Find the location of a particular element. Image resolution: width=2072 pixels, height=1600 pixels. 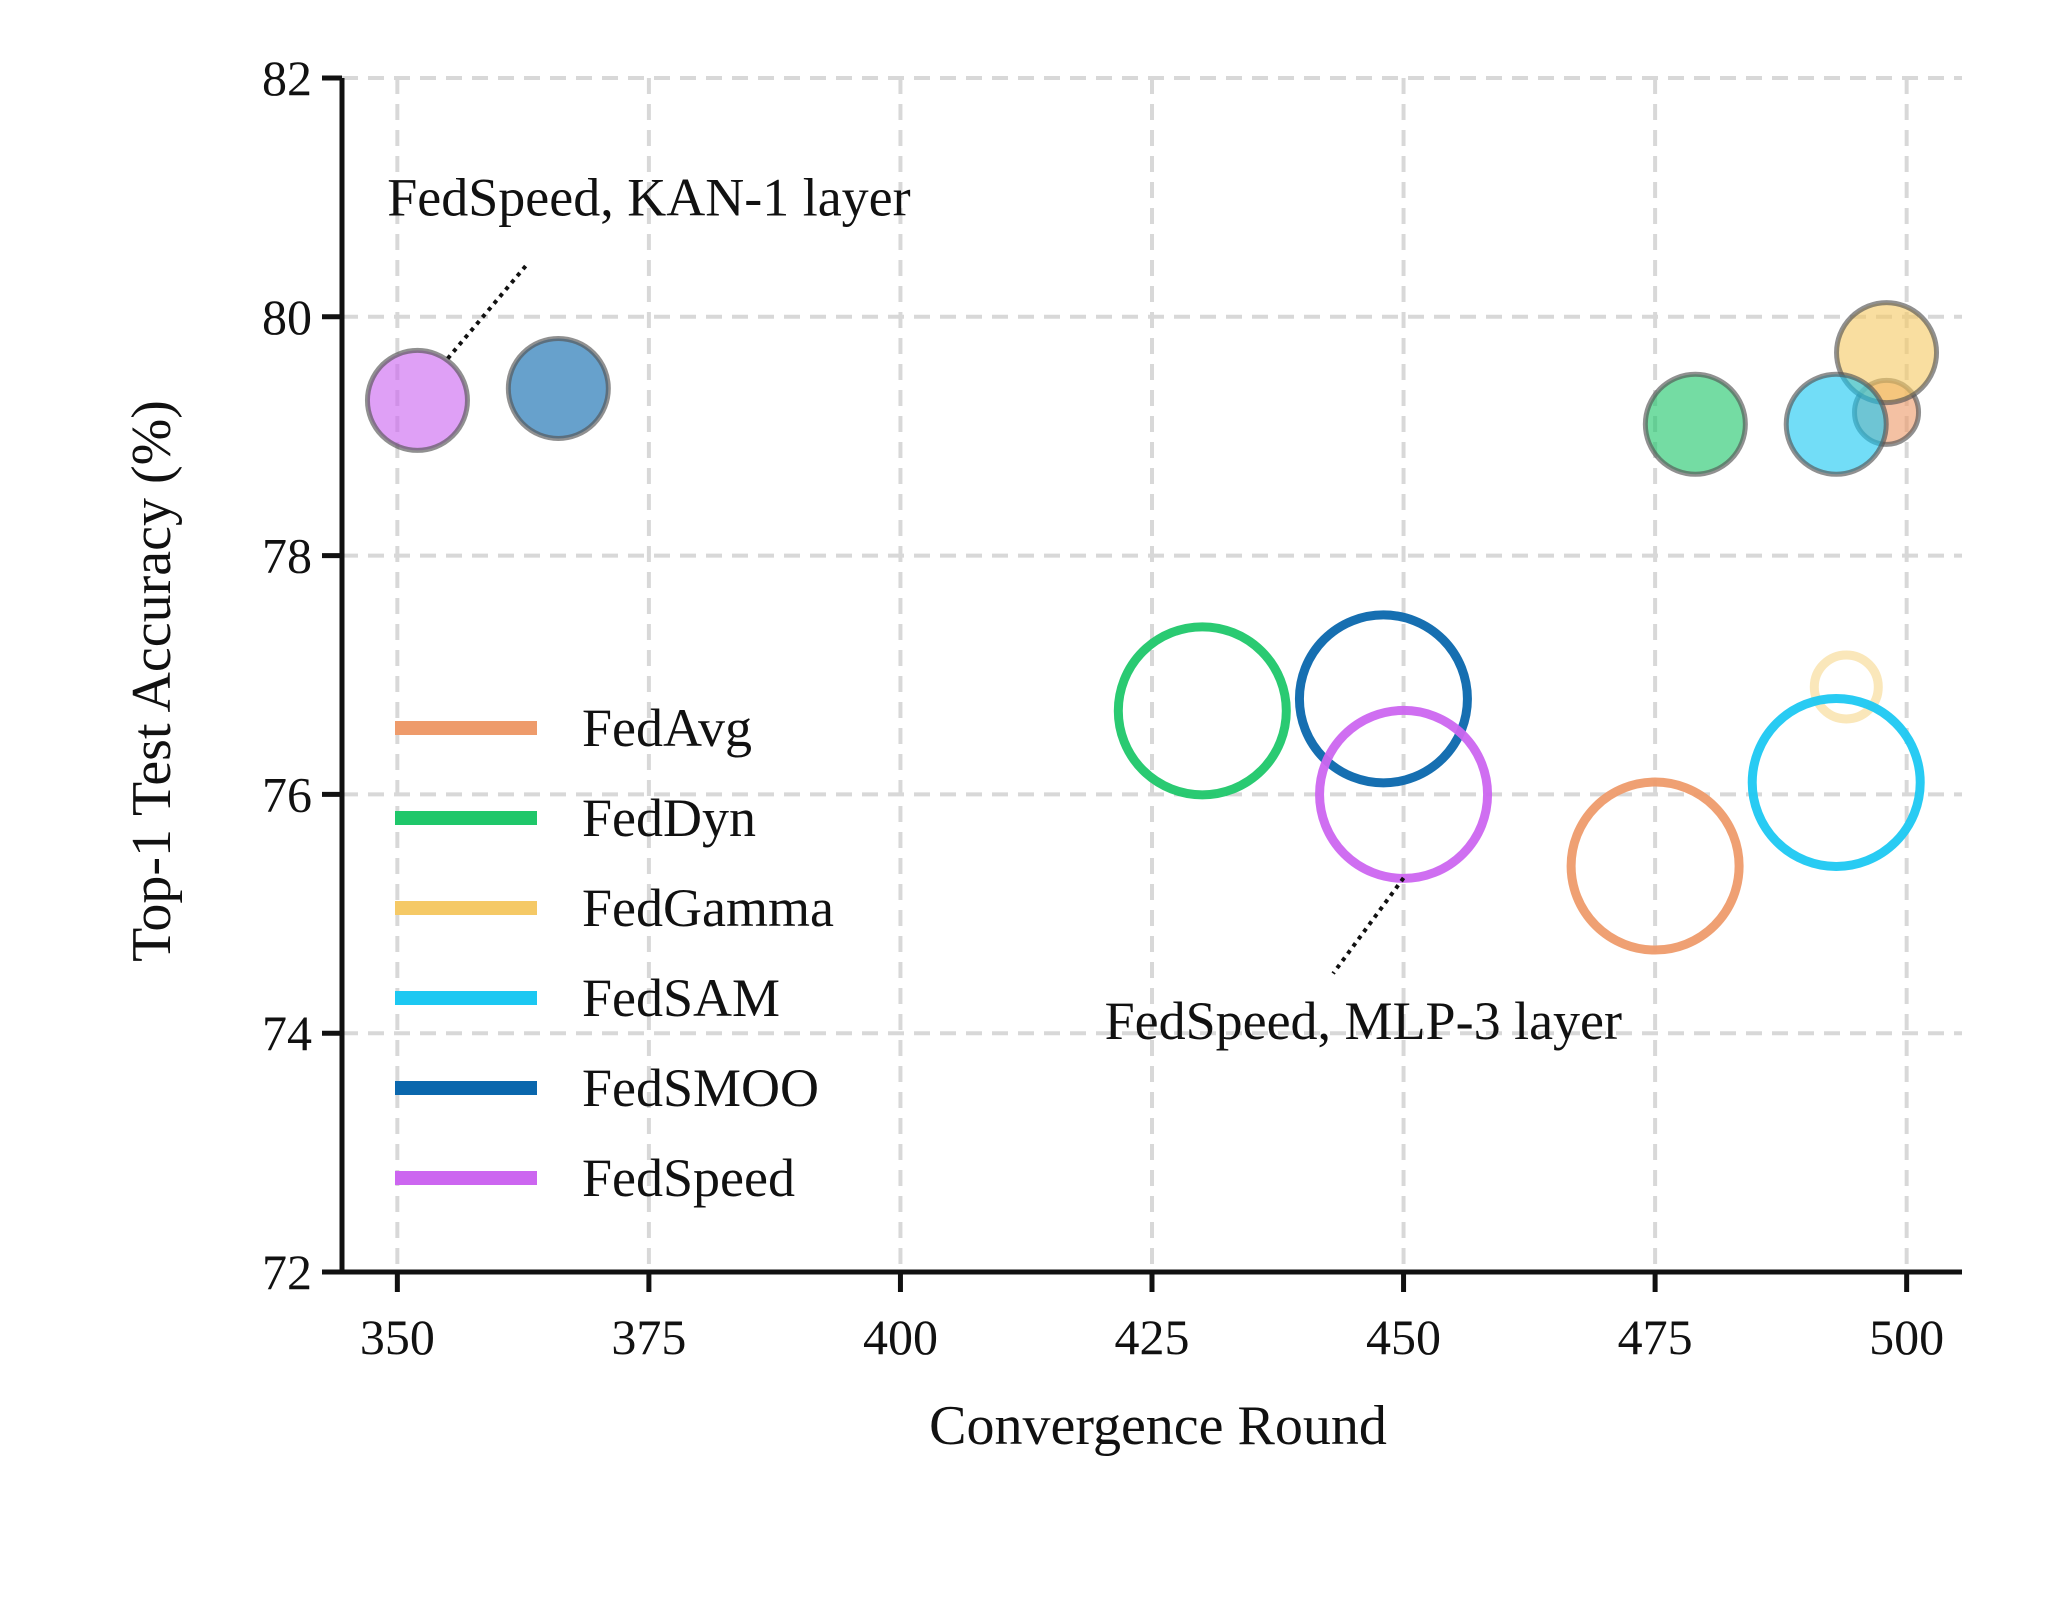

x-tick-label-500: 500 is located at coordinates (1906, 1337).